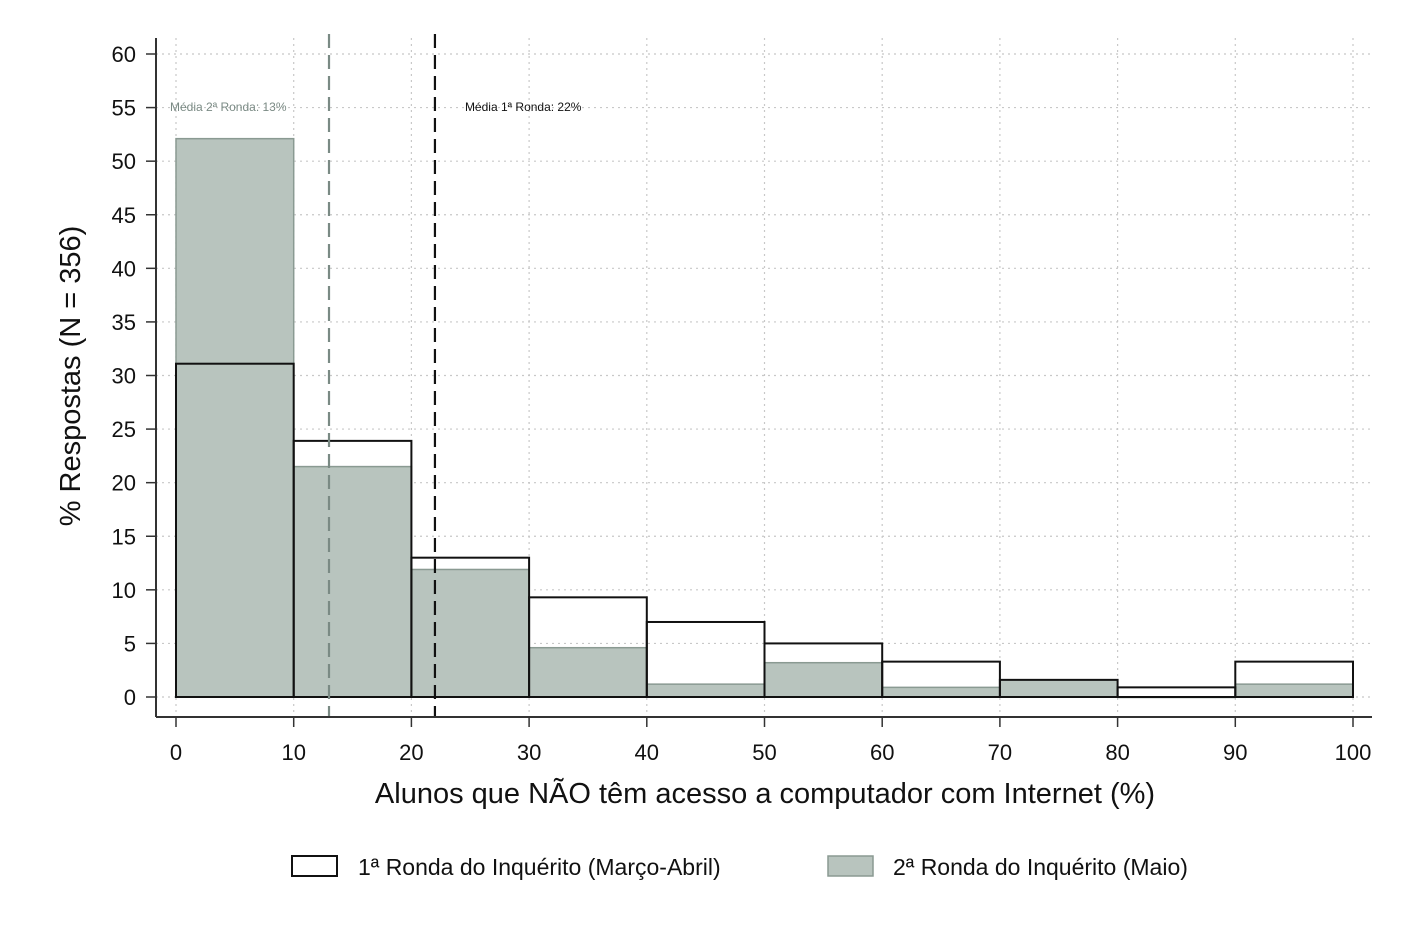  What do you see at coordinates (529, 752) in the screenshot?
I see `x-tick-label-30: 30` at bounding box center [529, 752].